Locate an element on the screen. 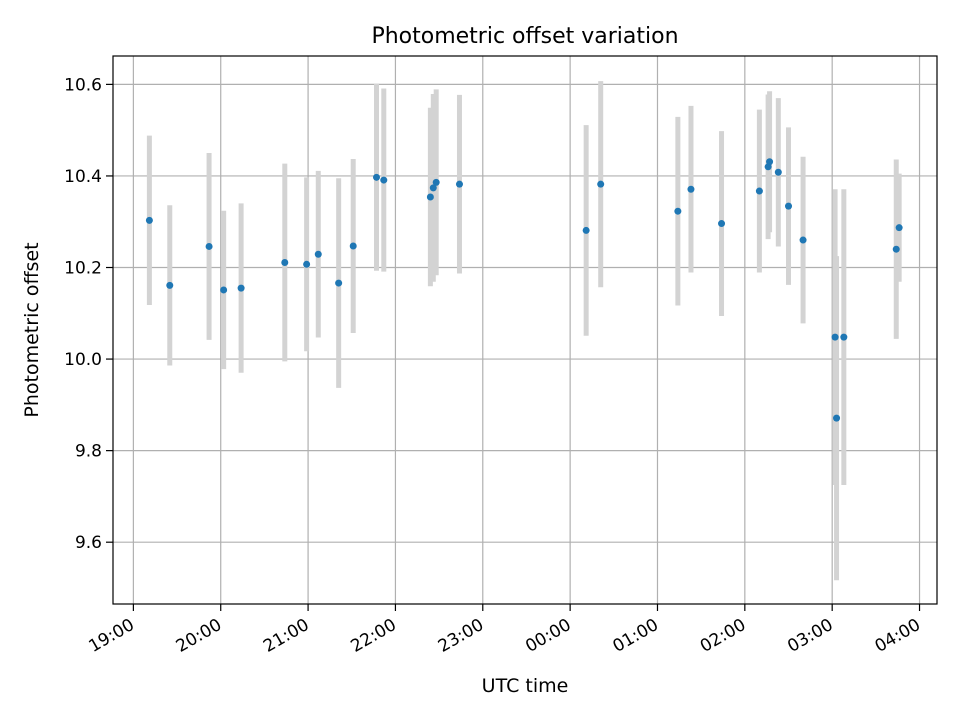 The image size is (960, 724). chart-title: Photometric offset variation is located at coordinates (524, 36).